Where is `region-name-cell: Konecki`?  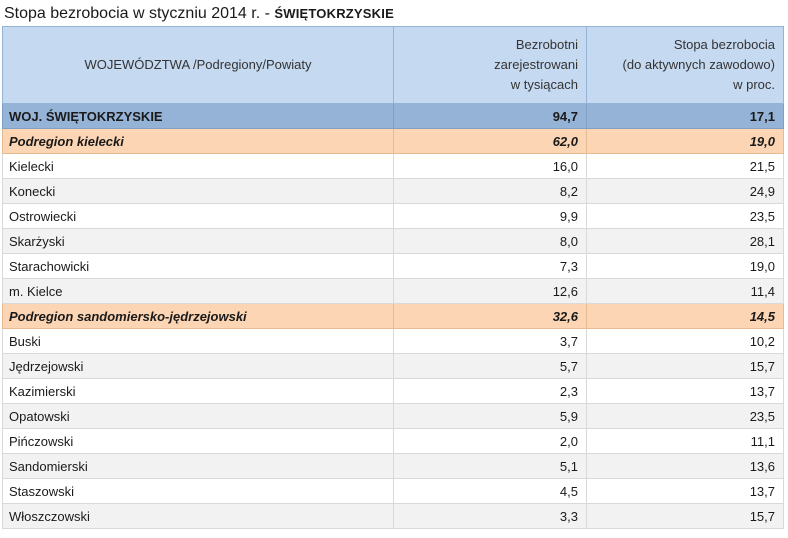 region-name-cell: Konecki is located at coordinates (198, 191).